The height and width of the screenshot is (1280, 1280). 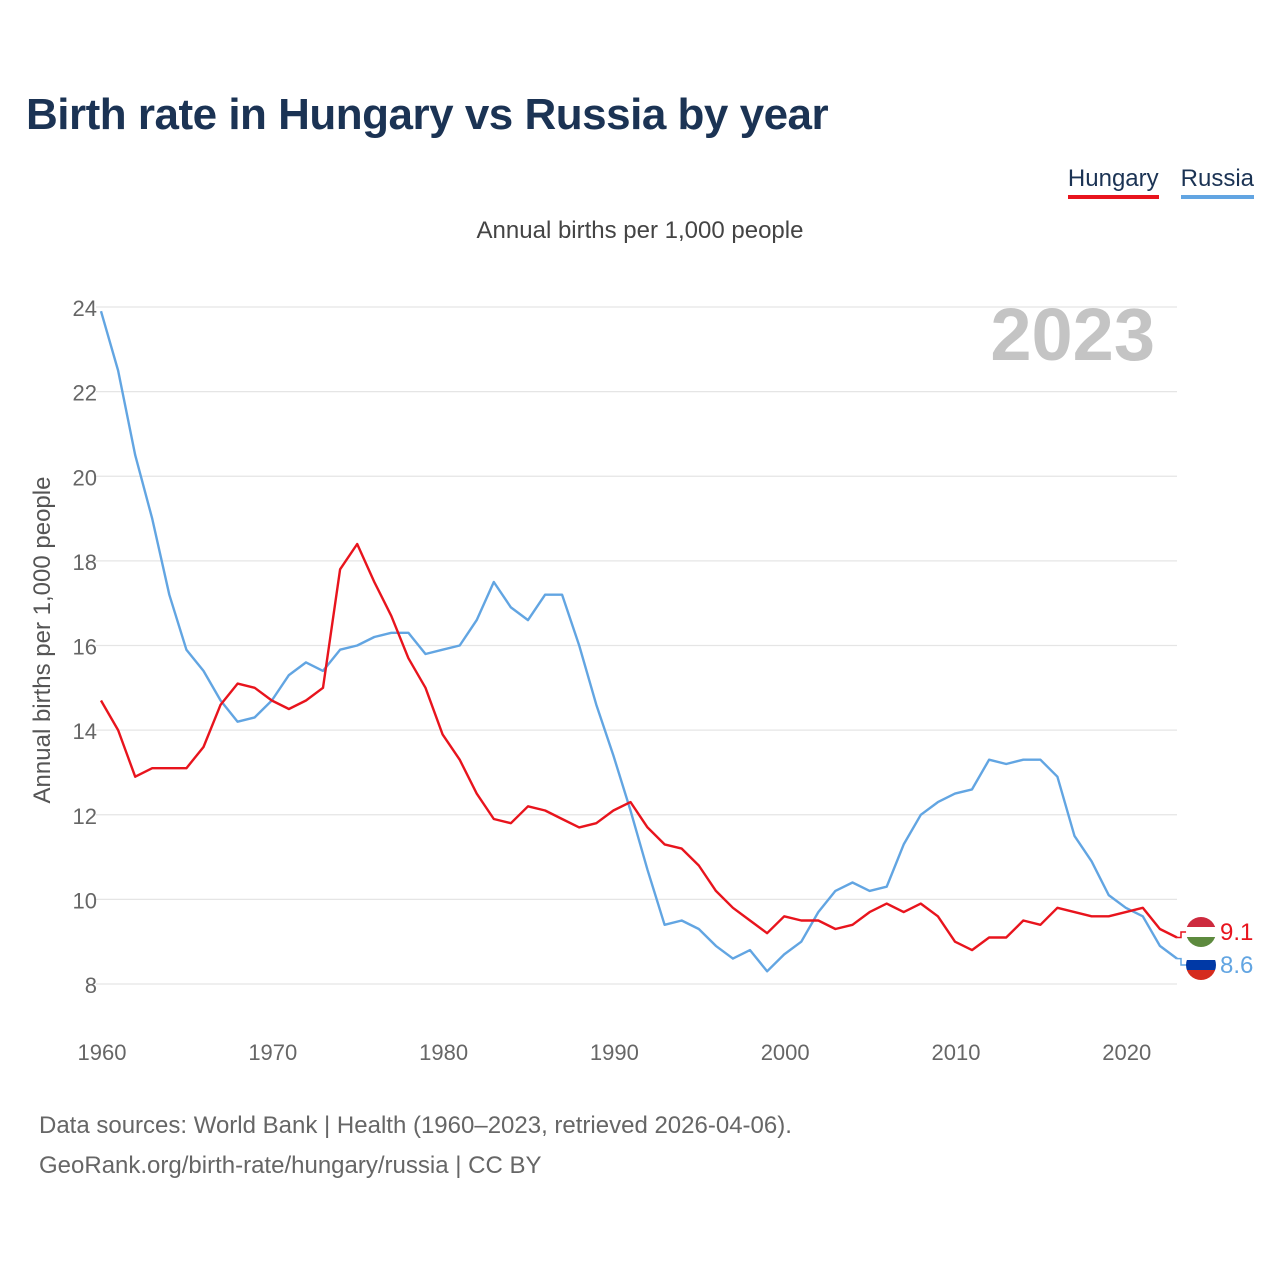 I want to click on legend: Hungary Russia, so click(x=1160, y=182).